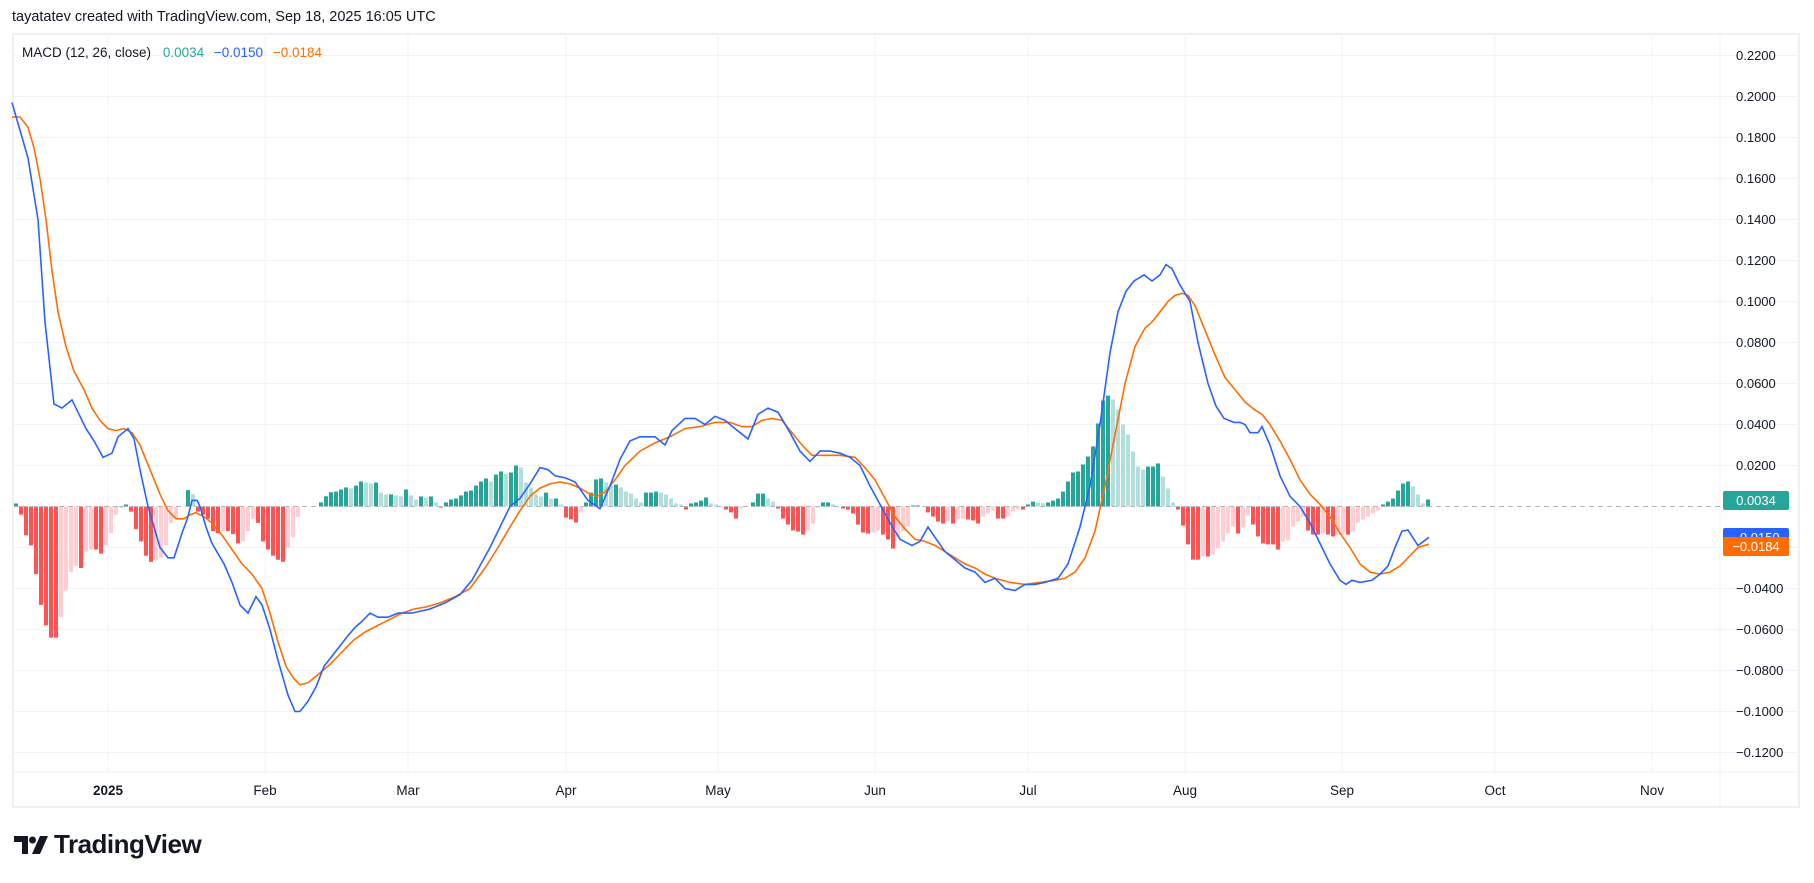 This screenshot has width=1814, height=883. What do you see at coordinates (1756, 219) in the screenshot?
I see `y-tick-label: 0.1400` at bounding box center [1756, 219].